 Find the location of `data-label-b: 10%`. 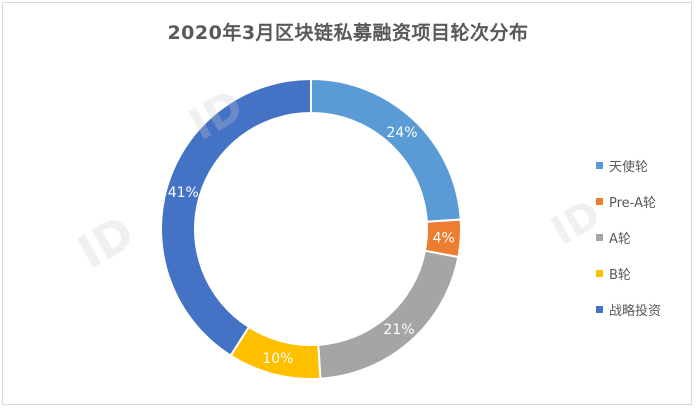

data-label-b: 10% is located at coordinates (277, 359).